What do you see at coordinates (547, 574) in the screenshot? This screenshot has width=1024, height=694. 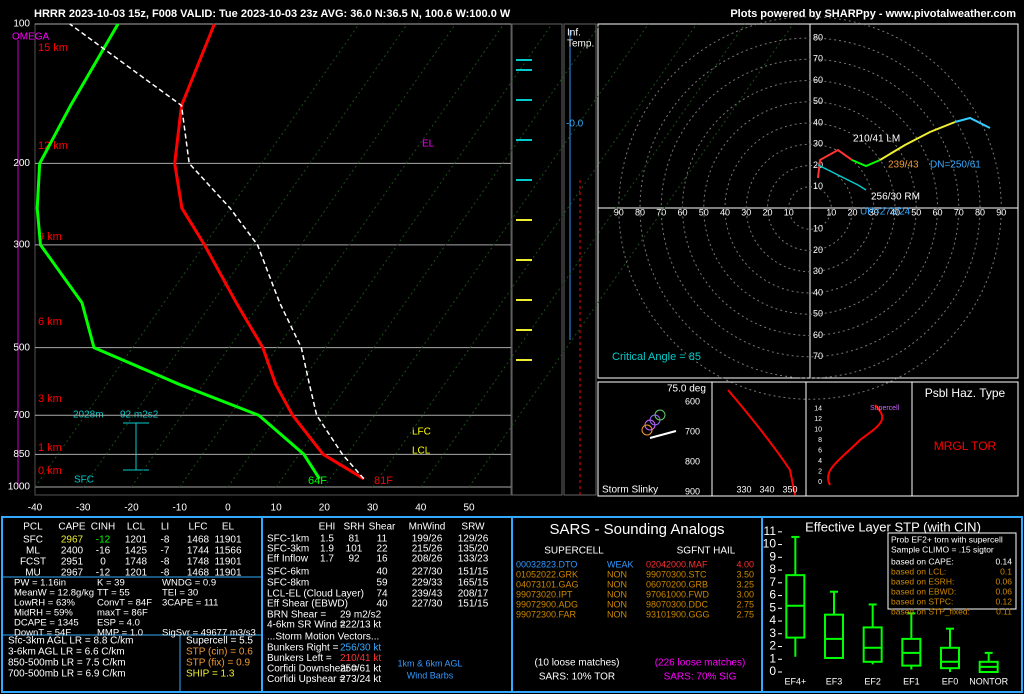 I see `sars-match: 01052022.GRK` at bounding box center [547, 574].